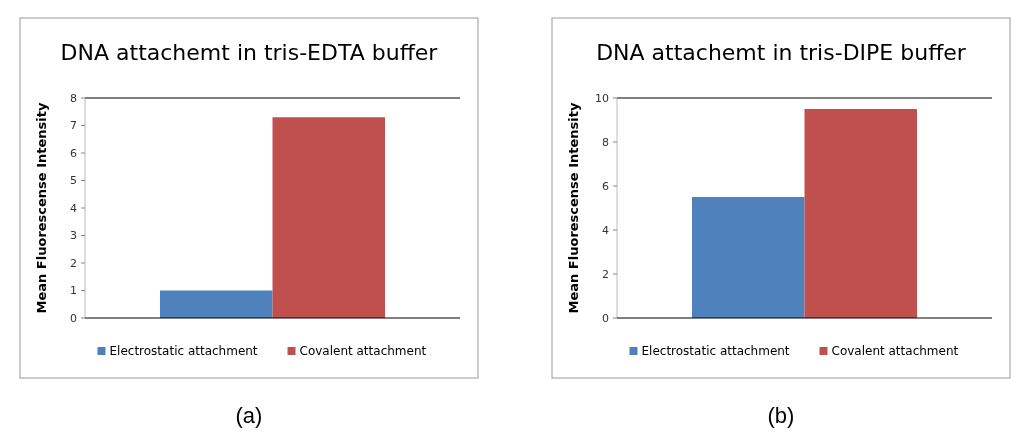  Describe the element at coordinates (602, 98) in the screenshot. I see `y-tick-label: 10` at that location.